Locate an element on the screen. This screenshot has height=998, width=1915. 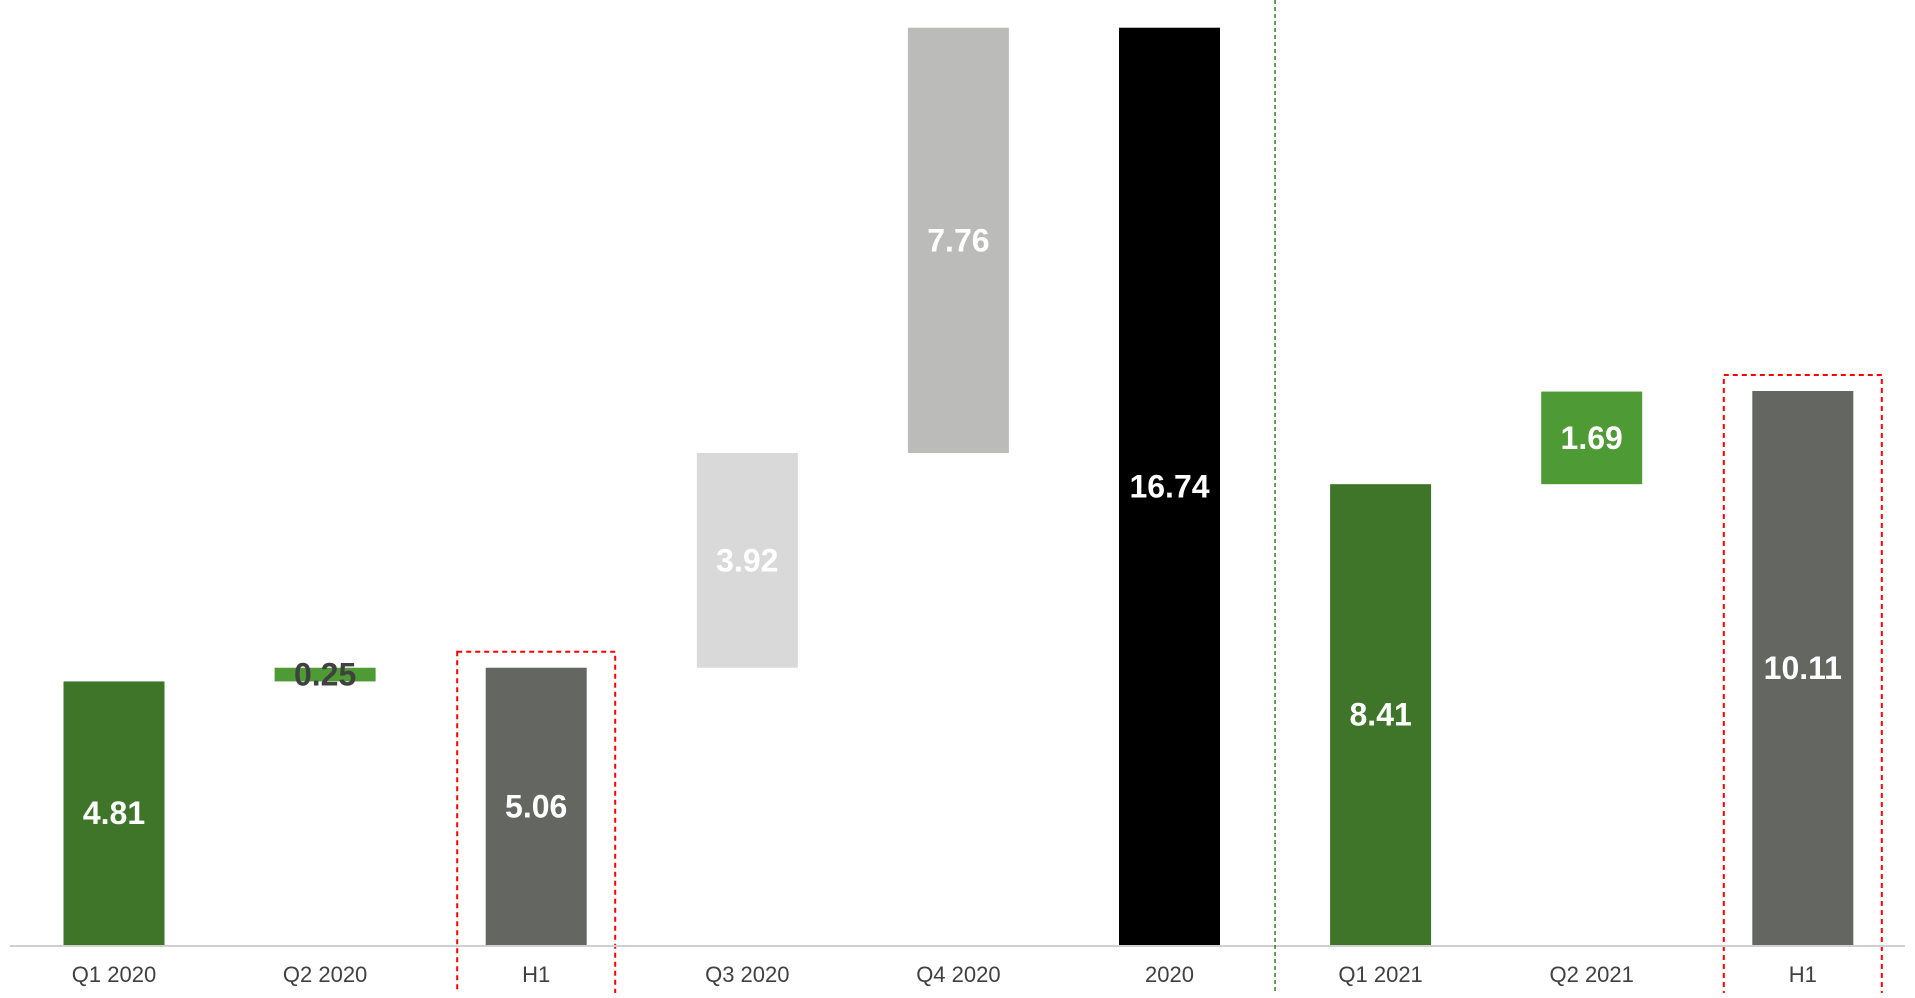
value-label-3: 5.06 is located at coordinates (536, 806).